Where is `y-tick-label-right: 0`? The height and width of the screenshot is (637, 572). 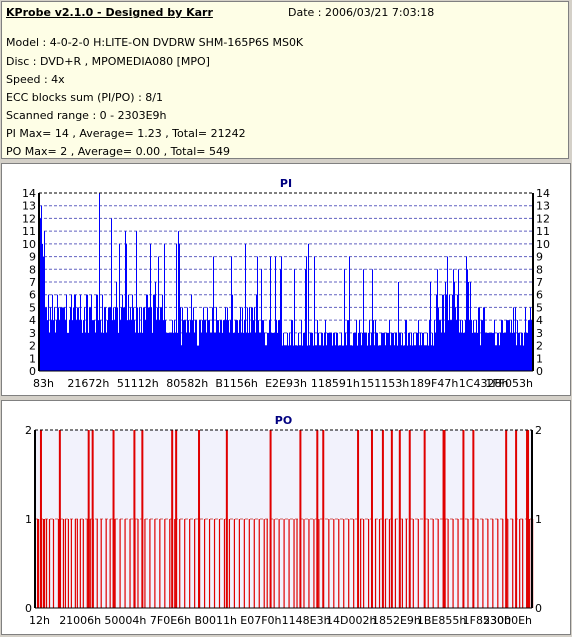
y-tick-label-right: 0 is located at coordinates (538, 608).